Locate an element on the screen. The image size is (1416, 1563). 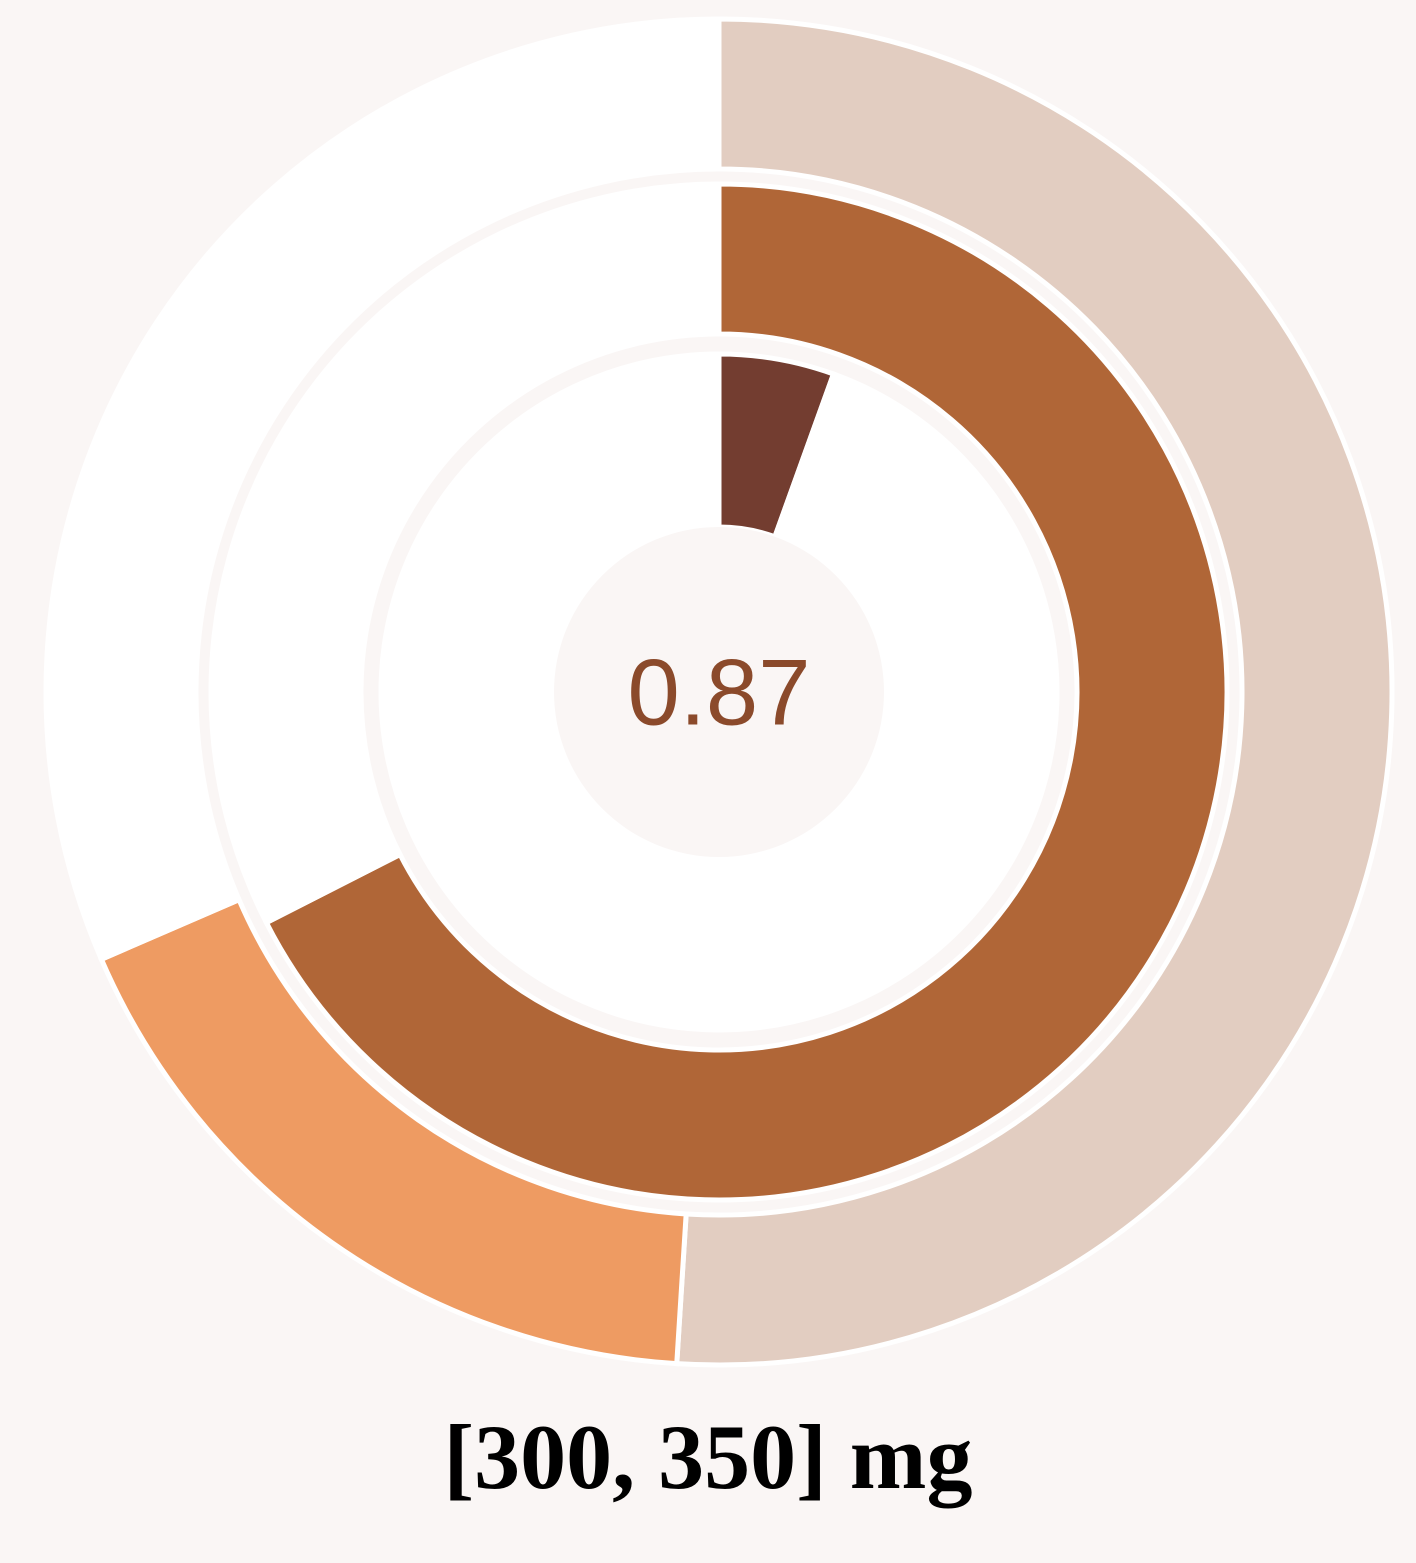
center-disc is located at coordinates (719, 692).